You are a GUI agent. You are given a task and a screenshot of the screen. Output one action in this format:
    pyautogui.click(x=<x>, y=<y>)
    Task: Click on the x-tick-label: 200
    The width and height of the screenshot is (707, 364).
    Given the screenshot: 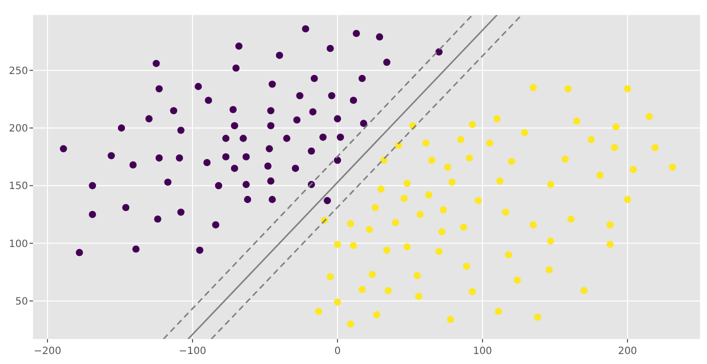 What is the action you would take?
    pyautogui.click(x=628, y=351)
    